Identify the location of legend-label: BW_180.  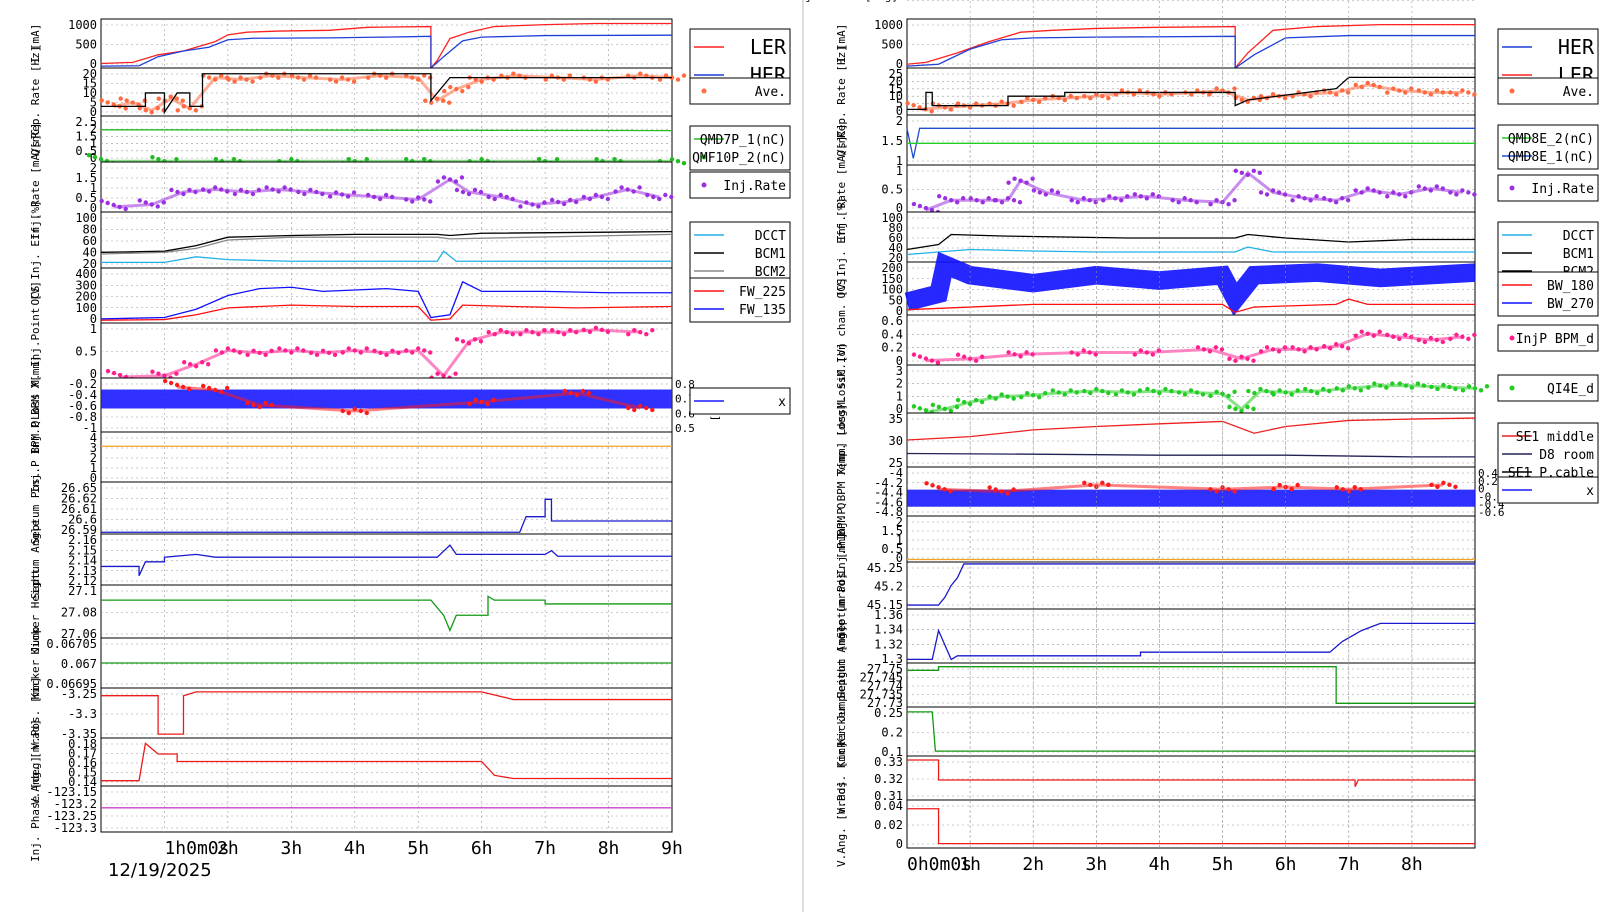
(1570, 286).